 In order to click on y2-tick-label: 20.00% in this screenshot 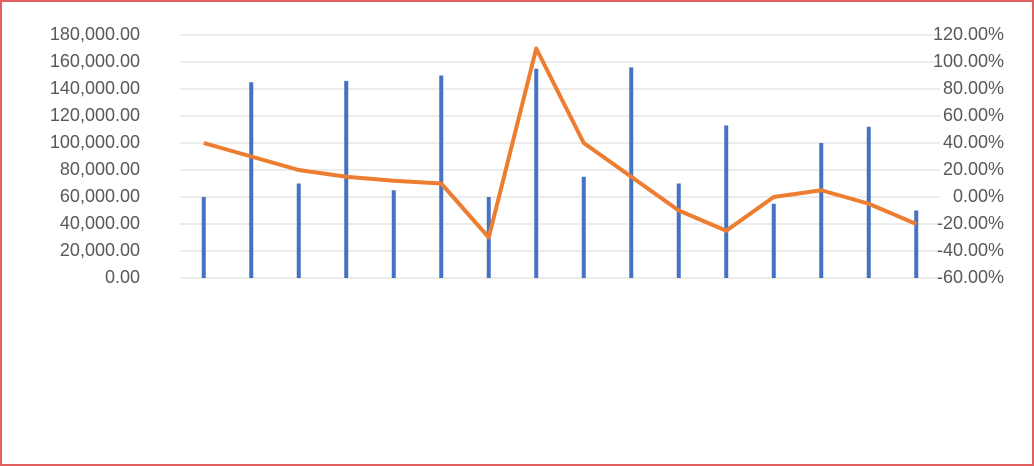, I will do `click(973, 169)`.